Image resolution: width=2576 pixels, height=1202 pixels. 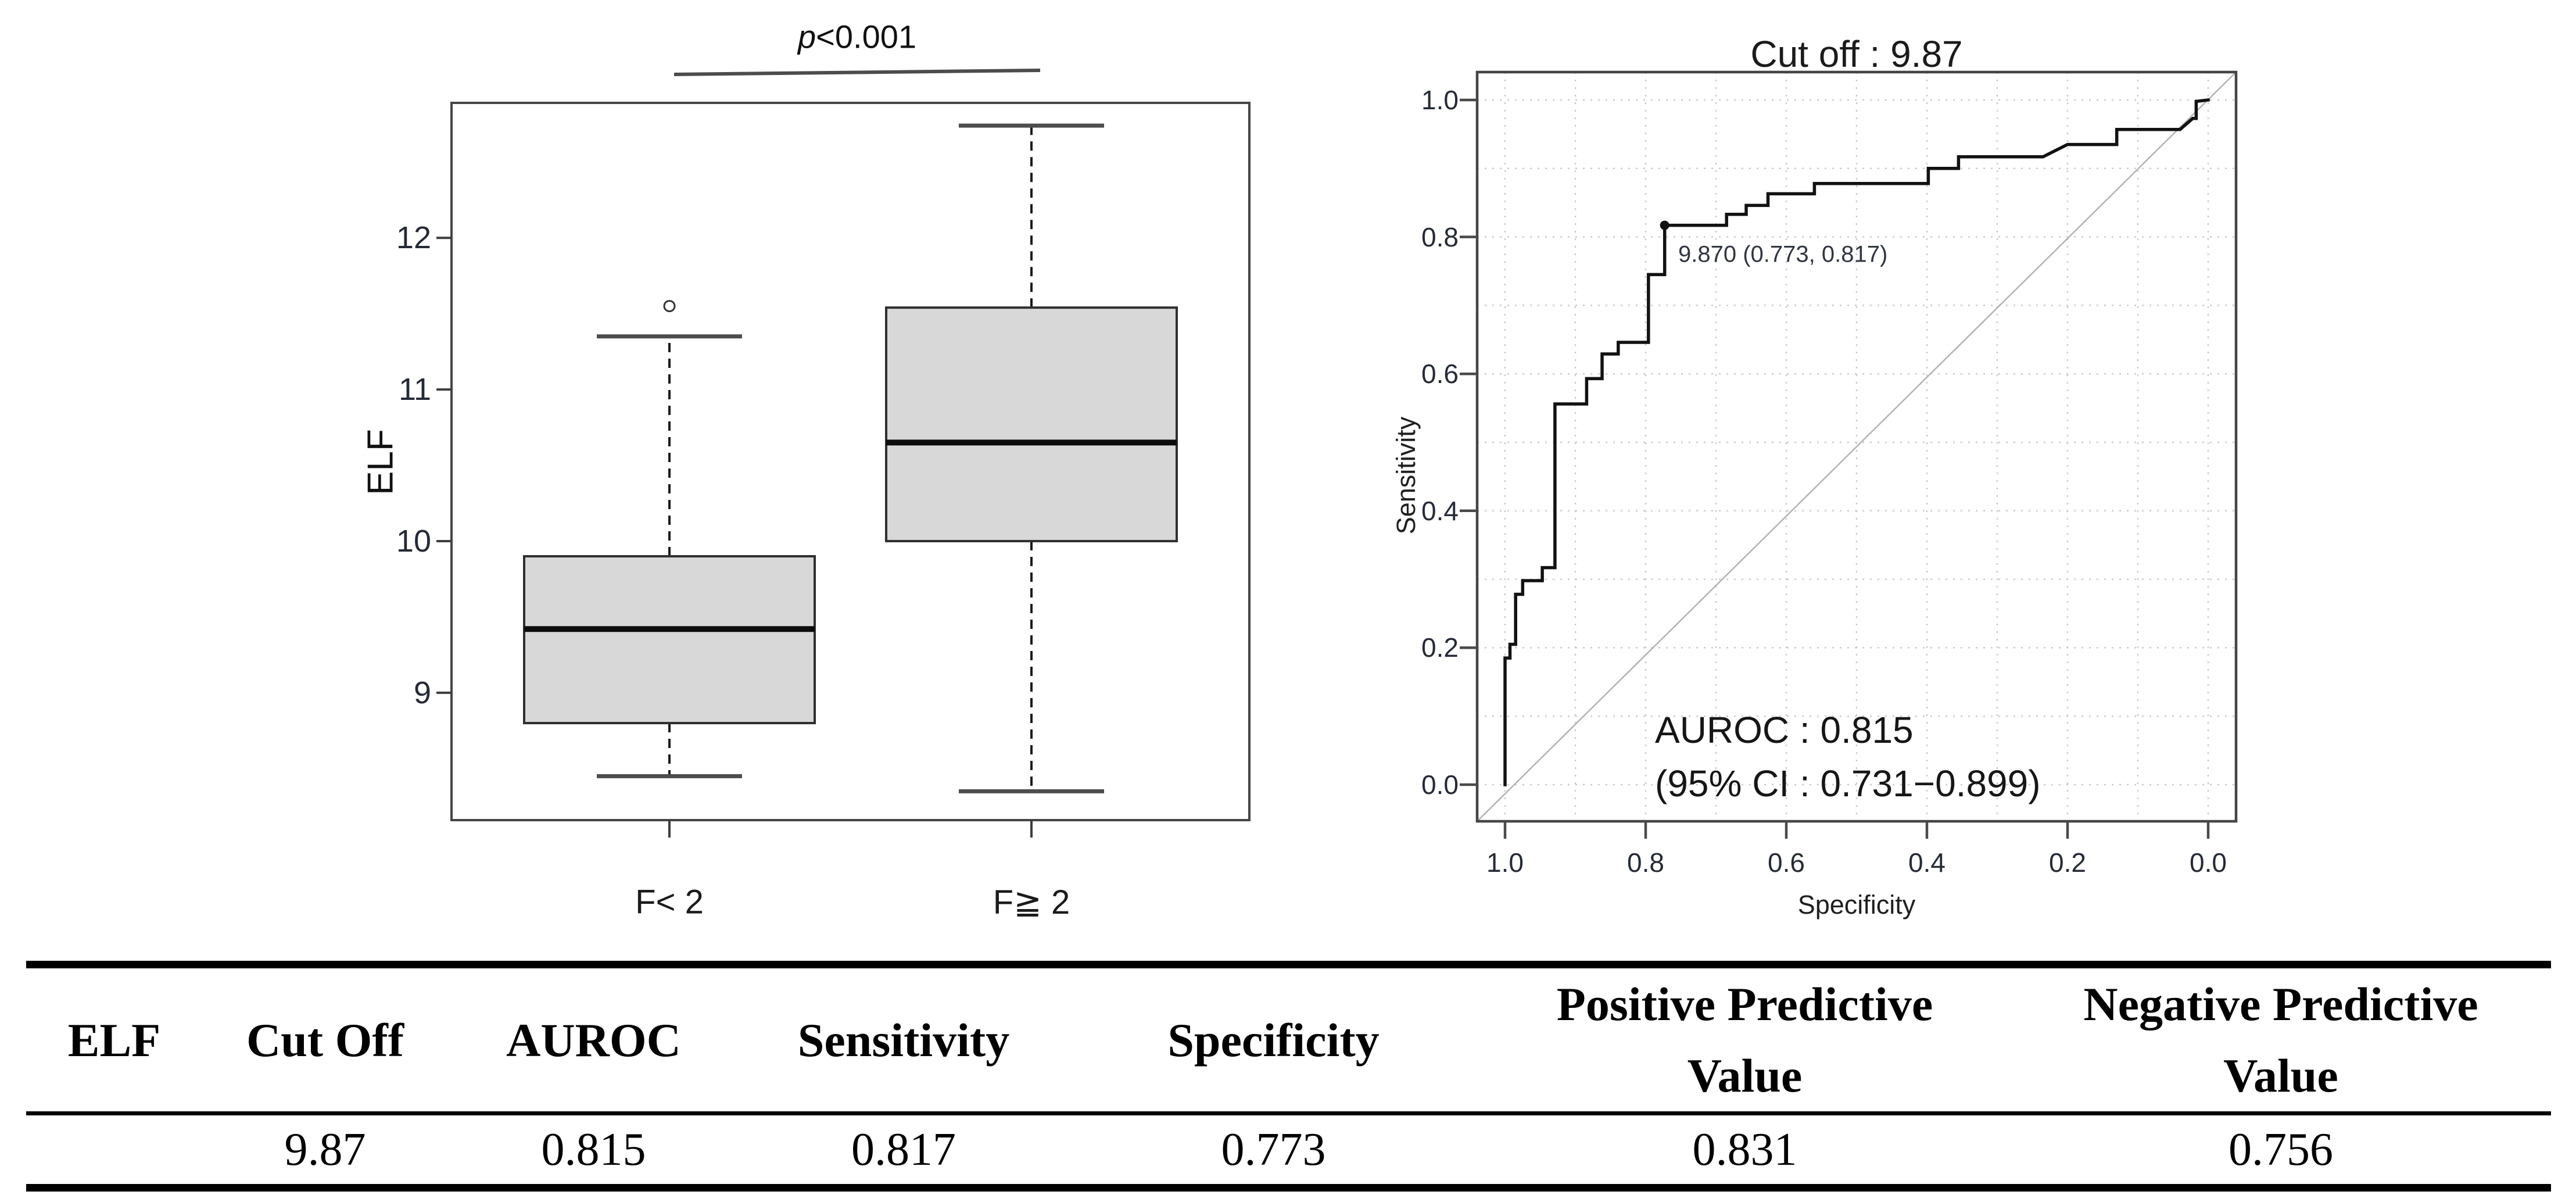 I want to click on roc-y-tick-label: 0.2, so click(x=1440, y=647).